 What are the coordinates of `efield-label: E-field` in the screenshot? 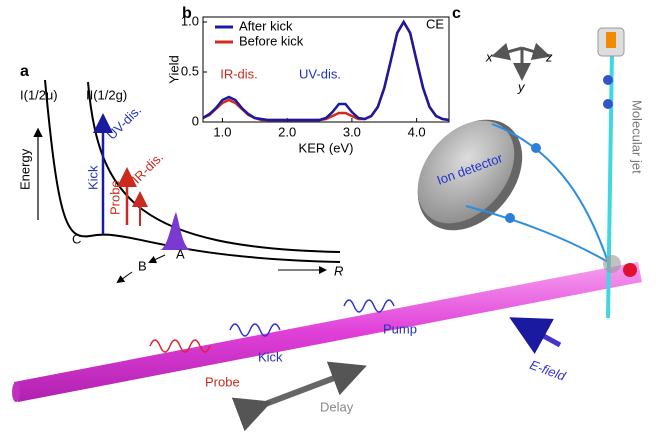 It's located at (548, 370).